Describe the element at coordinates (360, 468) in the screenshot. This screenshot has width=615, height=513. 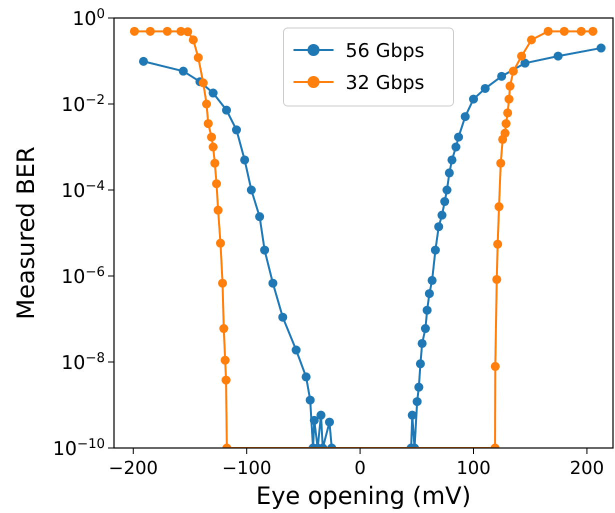
I see `x-tick-label: 0` at that location.